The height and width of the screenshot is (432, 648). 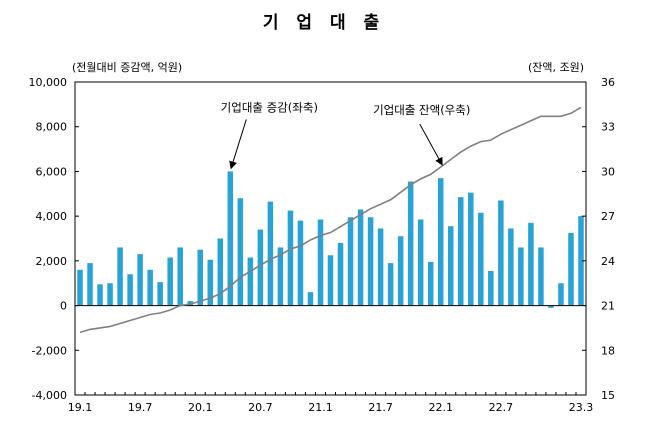 I want to click on x-tick-label: 20.7, so click(x=260, y=407).